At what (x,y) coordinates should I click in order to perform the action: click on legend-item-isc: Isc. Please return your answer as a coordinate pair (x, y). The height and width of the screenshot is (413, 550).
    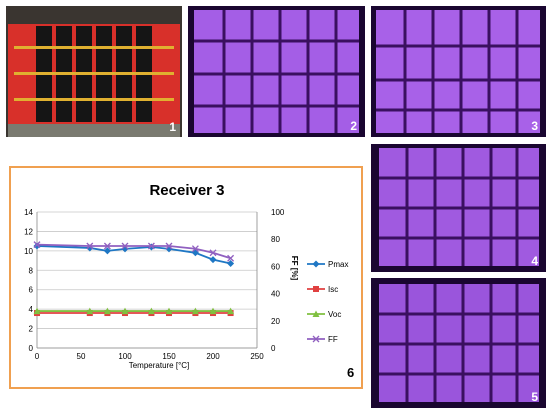
    Looking at the image, I should click on (322, 289).